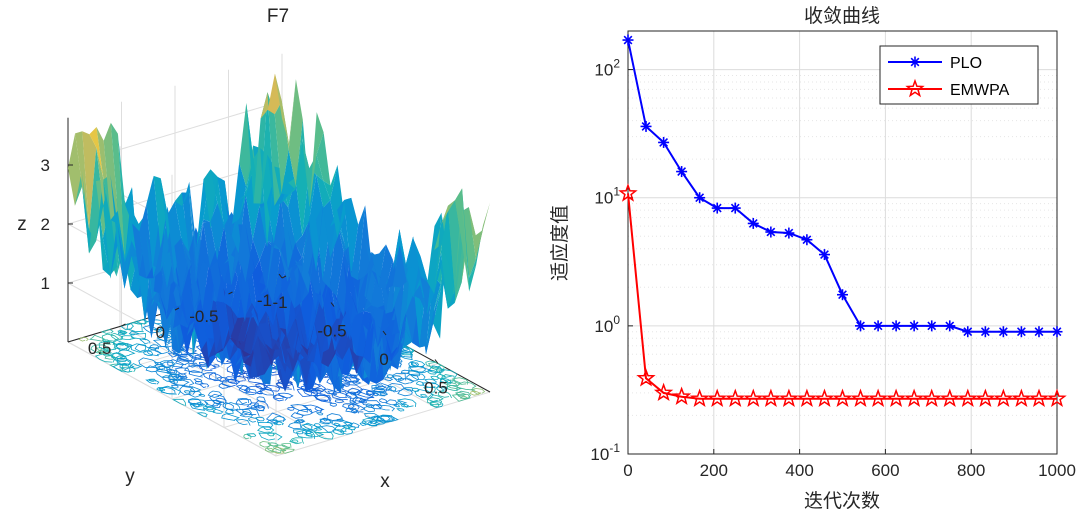  I want to click on y-tick-label: 100, so click(607, 324).